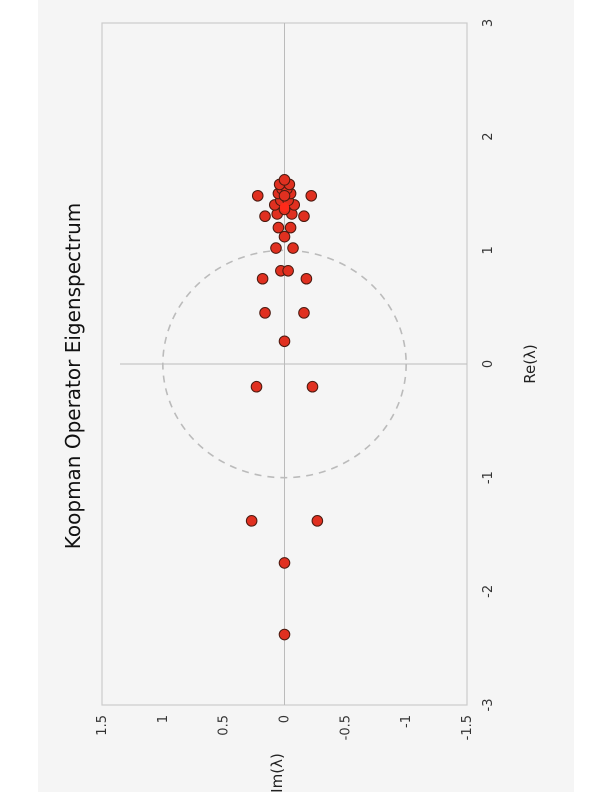 Image resolution: width=612 pixels, height=792 pixels. I want to click on unit-circle, so click(284, 364).